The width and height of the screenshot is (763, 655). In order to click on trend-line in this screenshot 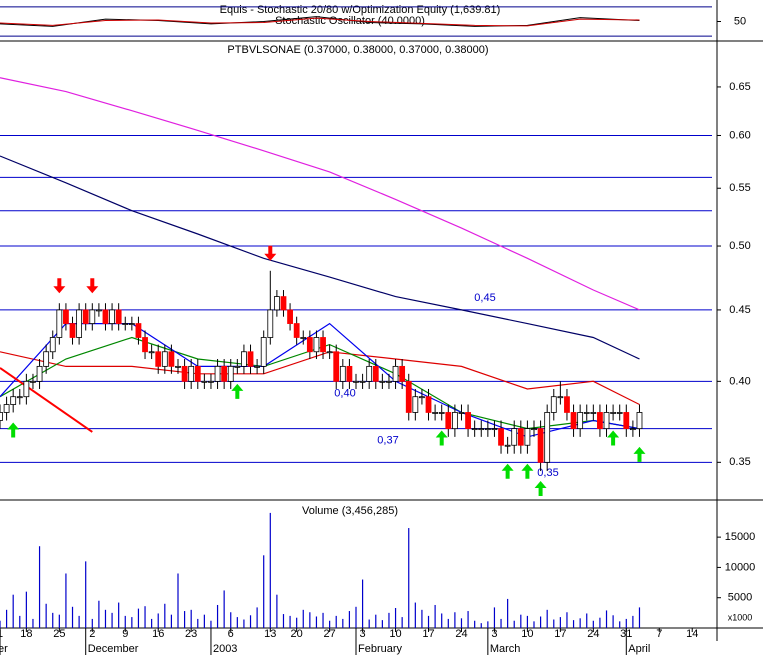, I will do `click(46, 400)`.